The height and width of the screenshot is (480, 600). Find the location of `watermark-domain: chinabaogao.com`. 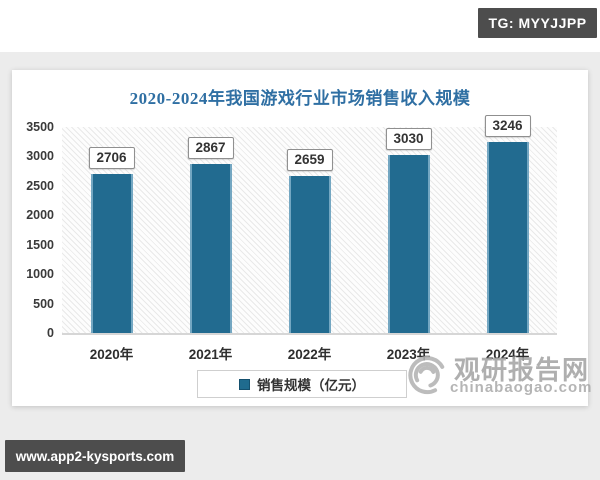

watermark-domain: chinabaogao.com is located at coordinates (521, 387).